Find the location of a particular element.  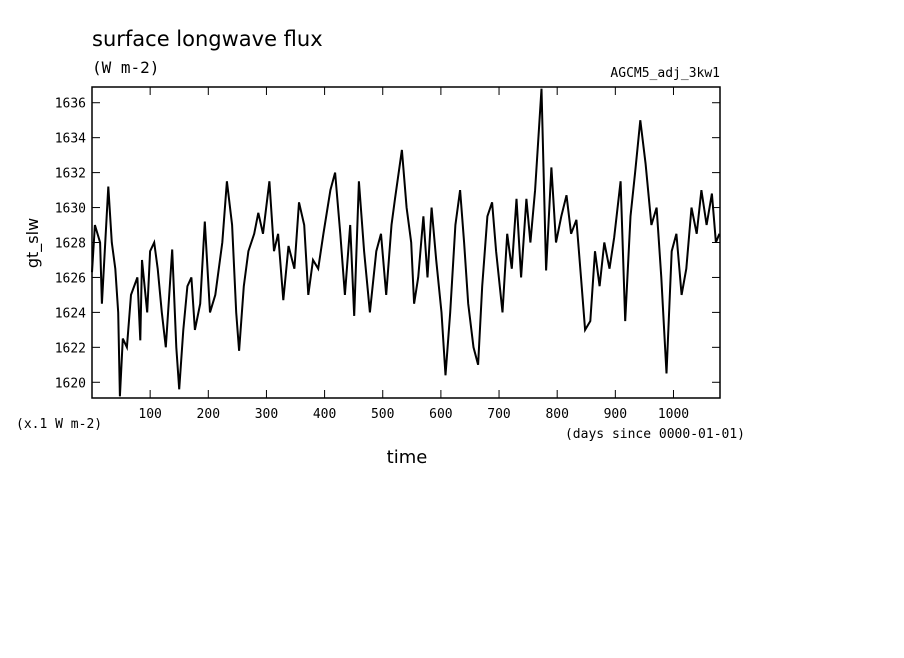

x-tick-label: 700 is located at coordinates (498, 414).